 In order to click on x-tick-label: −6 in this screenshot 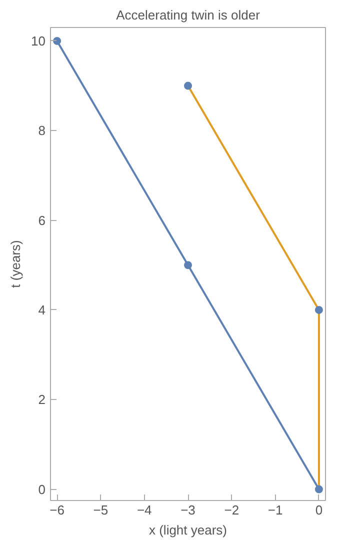, I will do `click(57, 510)`.